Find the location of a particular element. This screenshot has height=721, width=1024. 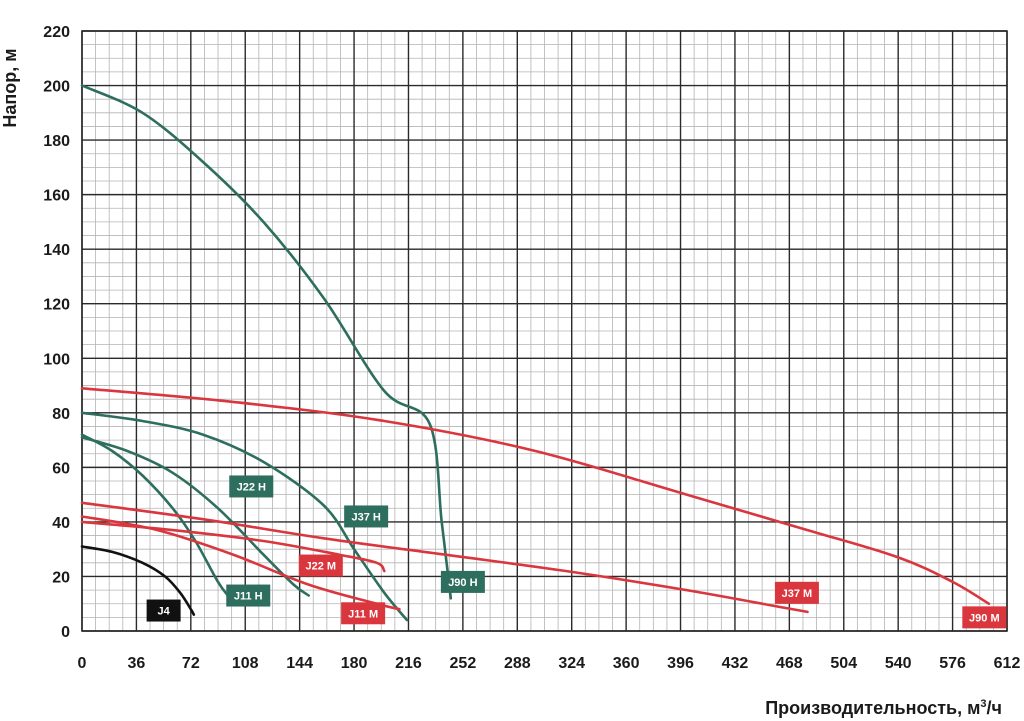

x-tick-label: 468 is located at coordinates (789, 663).